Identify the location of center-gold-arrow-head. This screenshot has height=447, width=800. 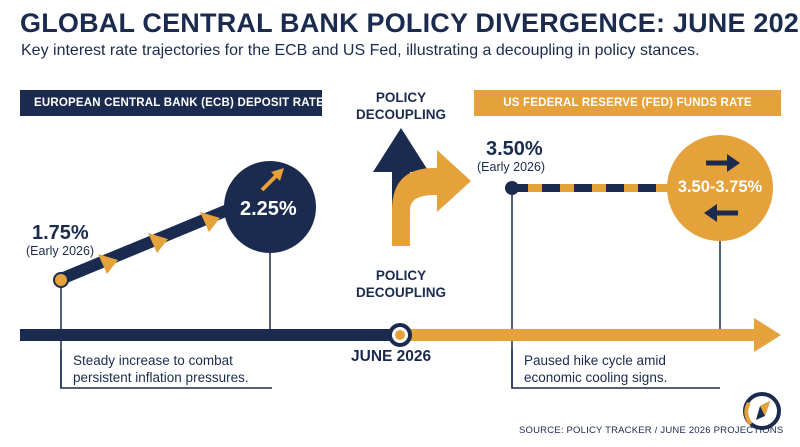
(454, 181).